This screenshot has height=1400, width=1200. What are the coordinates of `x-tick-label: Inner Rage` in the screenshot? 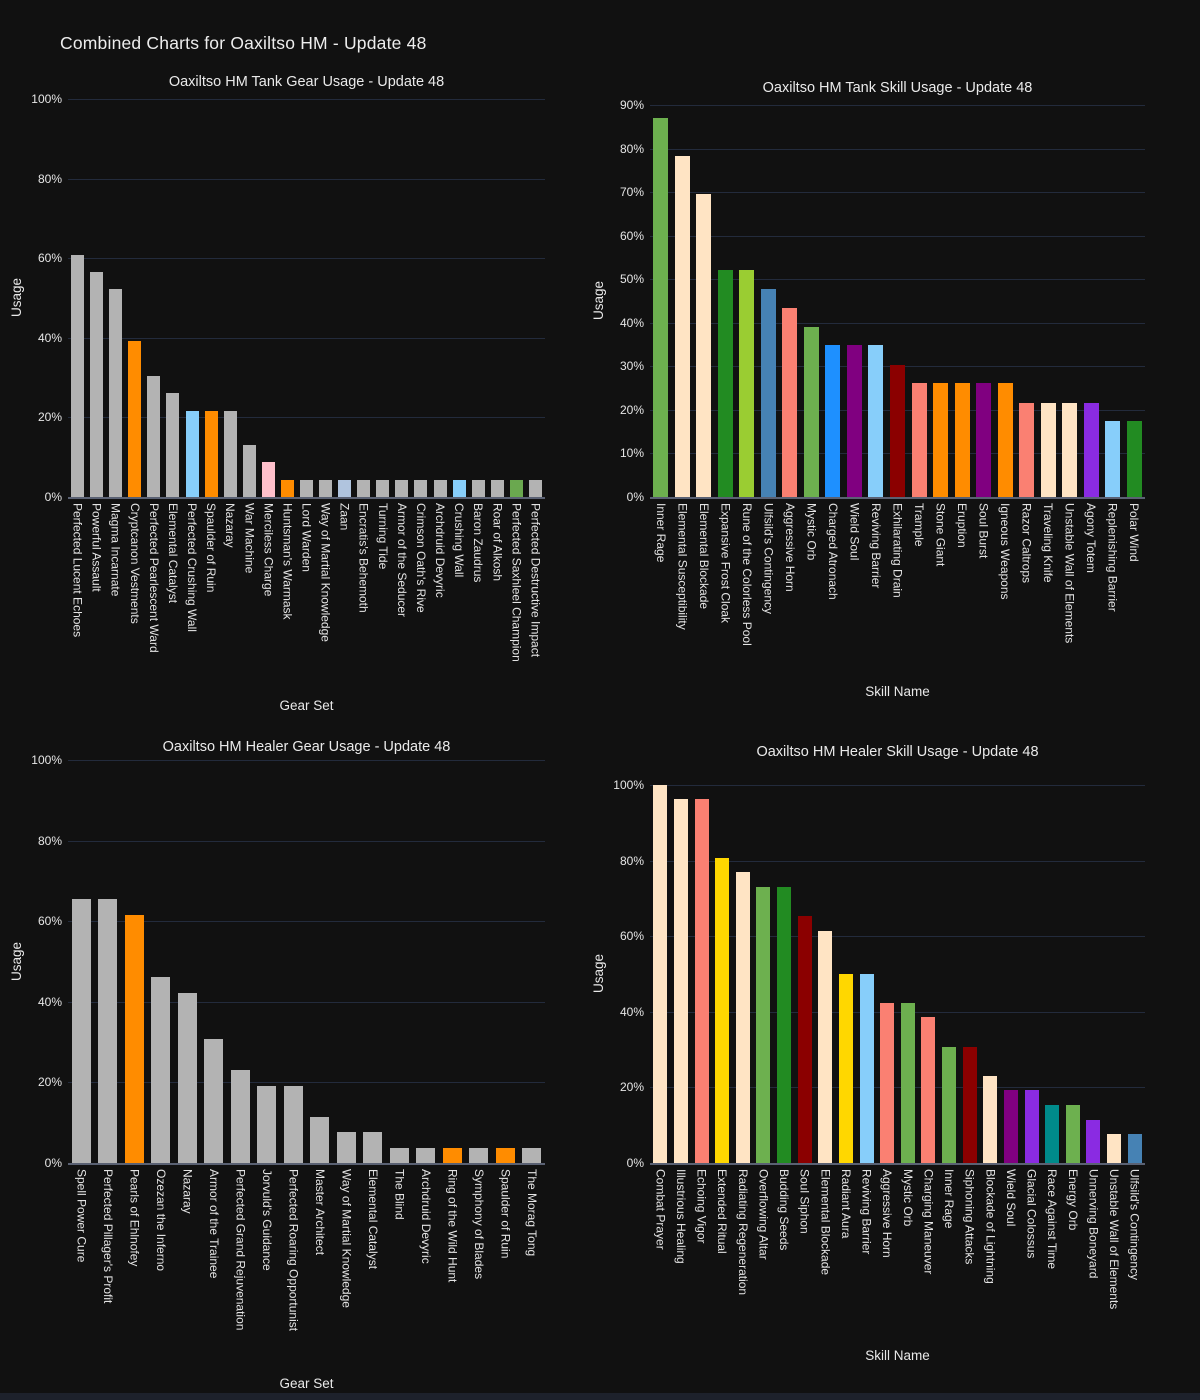 It's located at (949, 1199).